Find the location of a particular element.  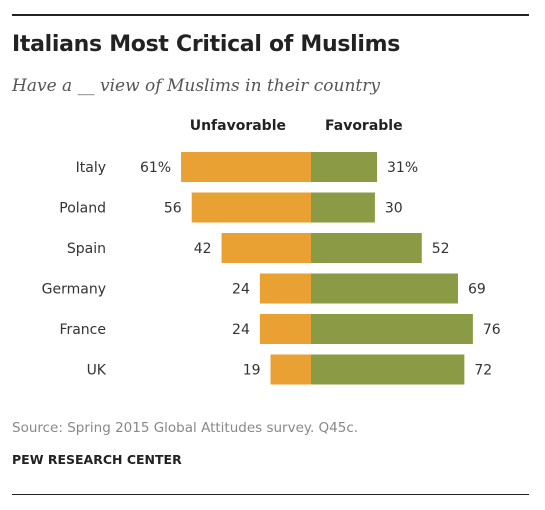

category-label: Italy is located at coordinates (91, 168).